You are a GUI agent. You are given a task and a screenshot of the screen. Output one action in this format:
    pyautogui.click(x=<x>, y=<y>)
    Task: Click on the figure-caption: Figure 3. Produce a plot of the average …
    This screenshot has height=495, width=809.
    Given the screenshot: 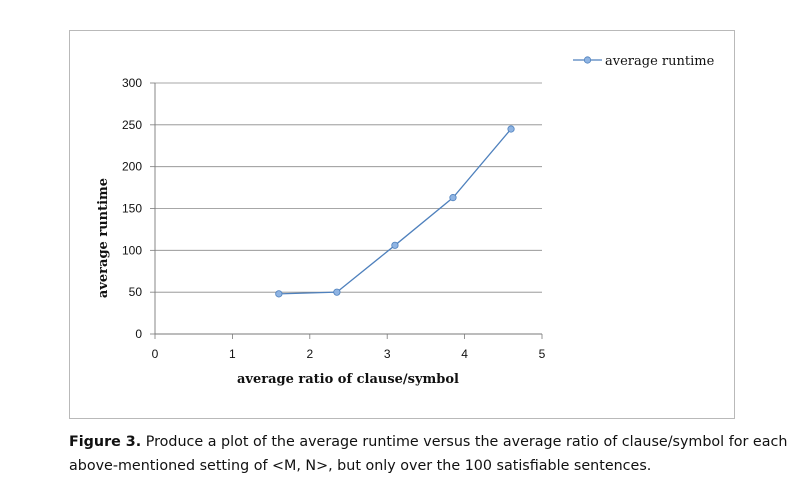 What is the action you would take?
    pyautogui.click(x=429, y=454)
    